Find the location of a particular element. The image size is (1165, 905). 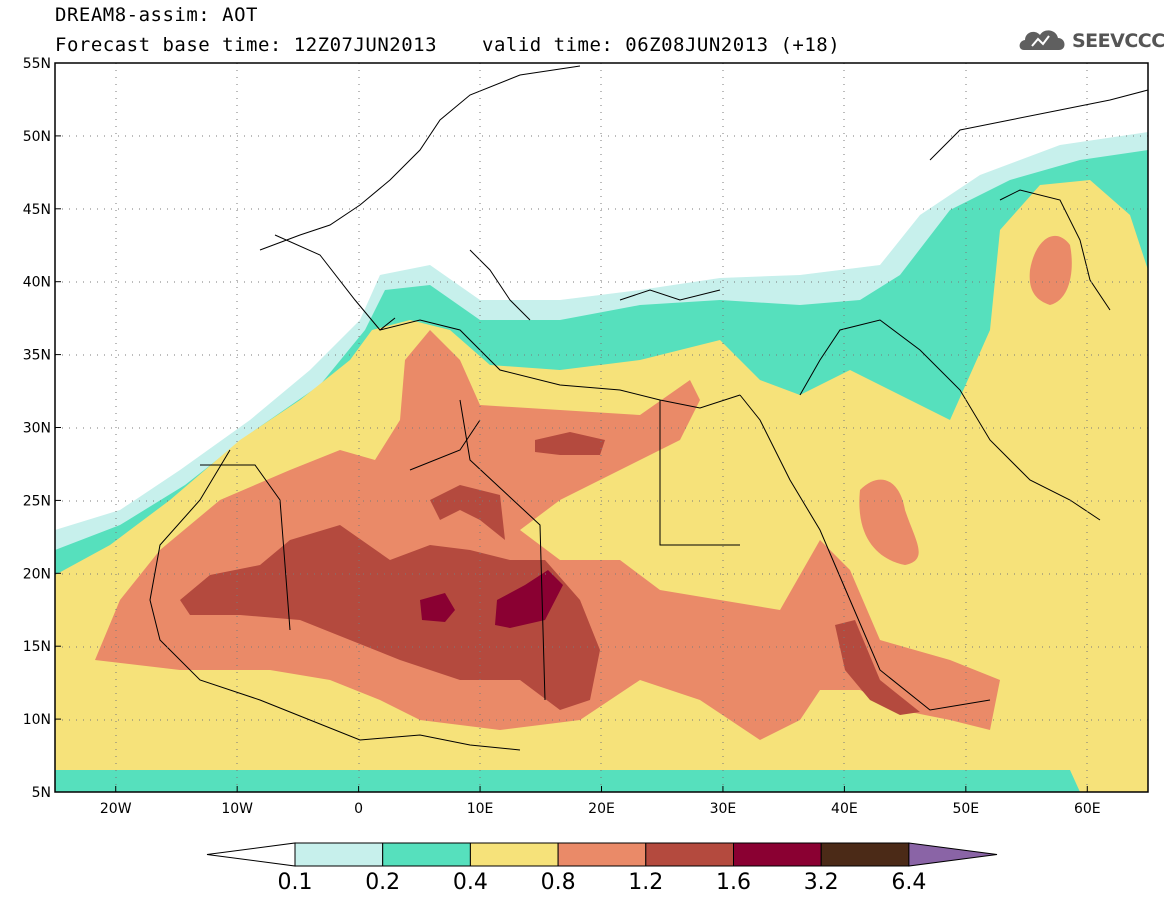

x-axis-ticks: 20W 10W 0 10E 20E 30E 40E 50E 60E is located at coordinates (600, 801).